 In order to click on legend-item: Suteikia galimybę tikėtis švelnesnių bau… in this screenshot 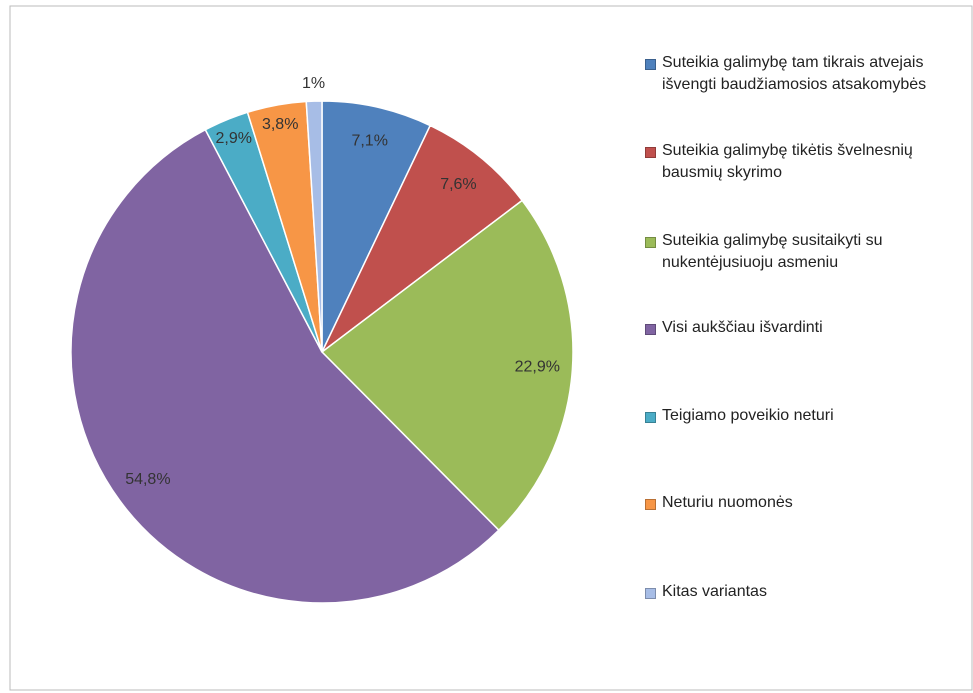, I will do `click(795, 162)`.